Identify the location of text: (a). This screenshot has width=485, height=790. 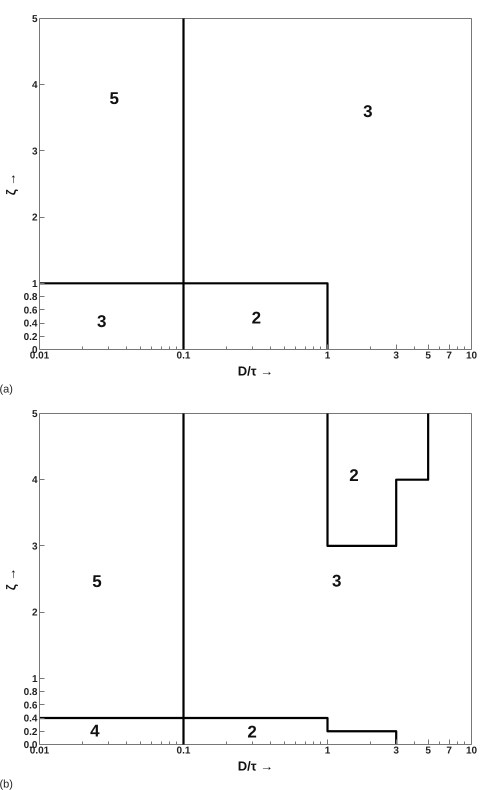
(6, 390).